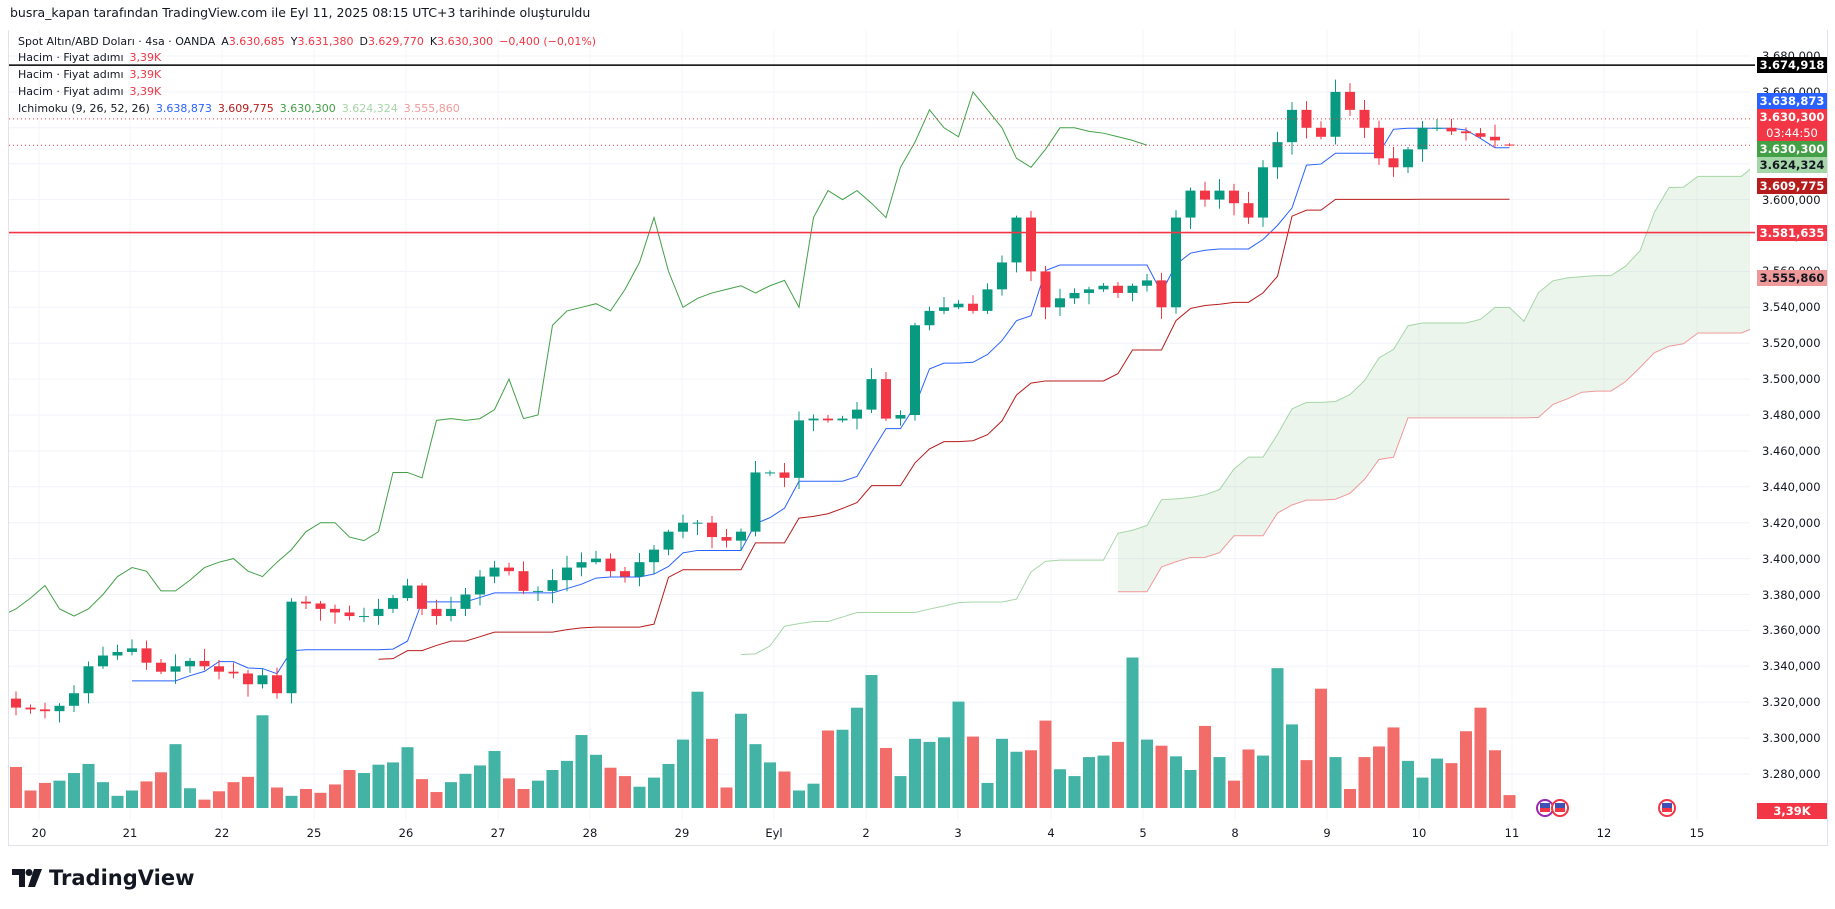 Image resolution: width=1835 pixels, height=909 pixels. I want to click on base-line-value: 3.609,775, so click(245, 108).